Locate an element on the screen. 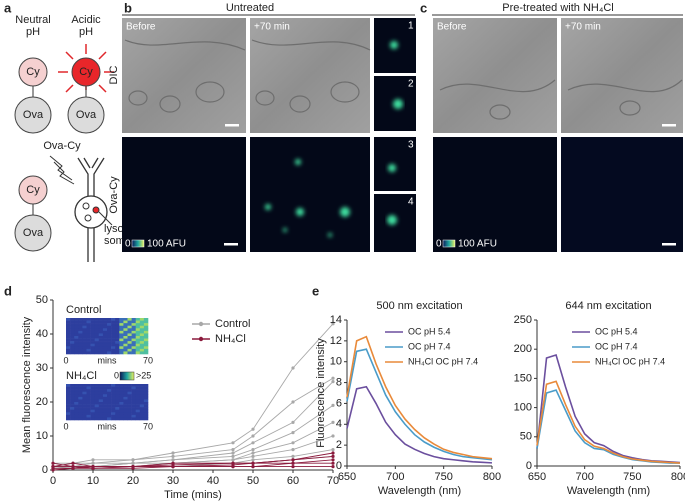  pointer is located at coordinates (105, 218).